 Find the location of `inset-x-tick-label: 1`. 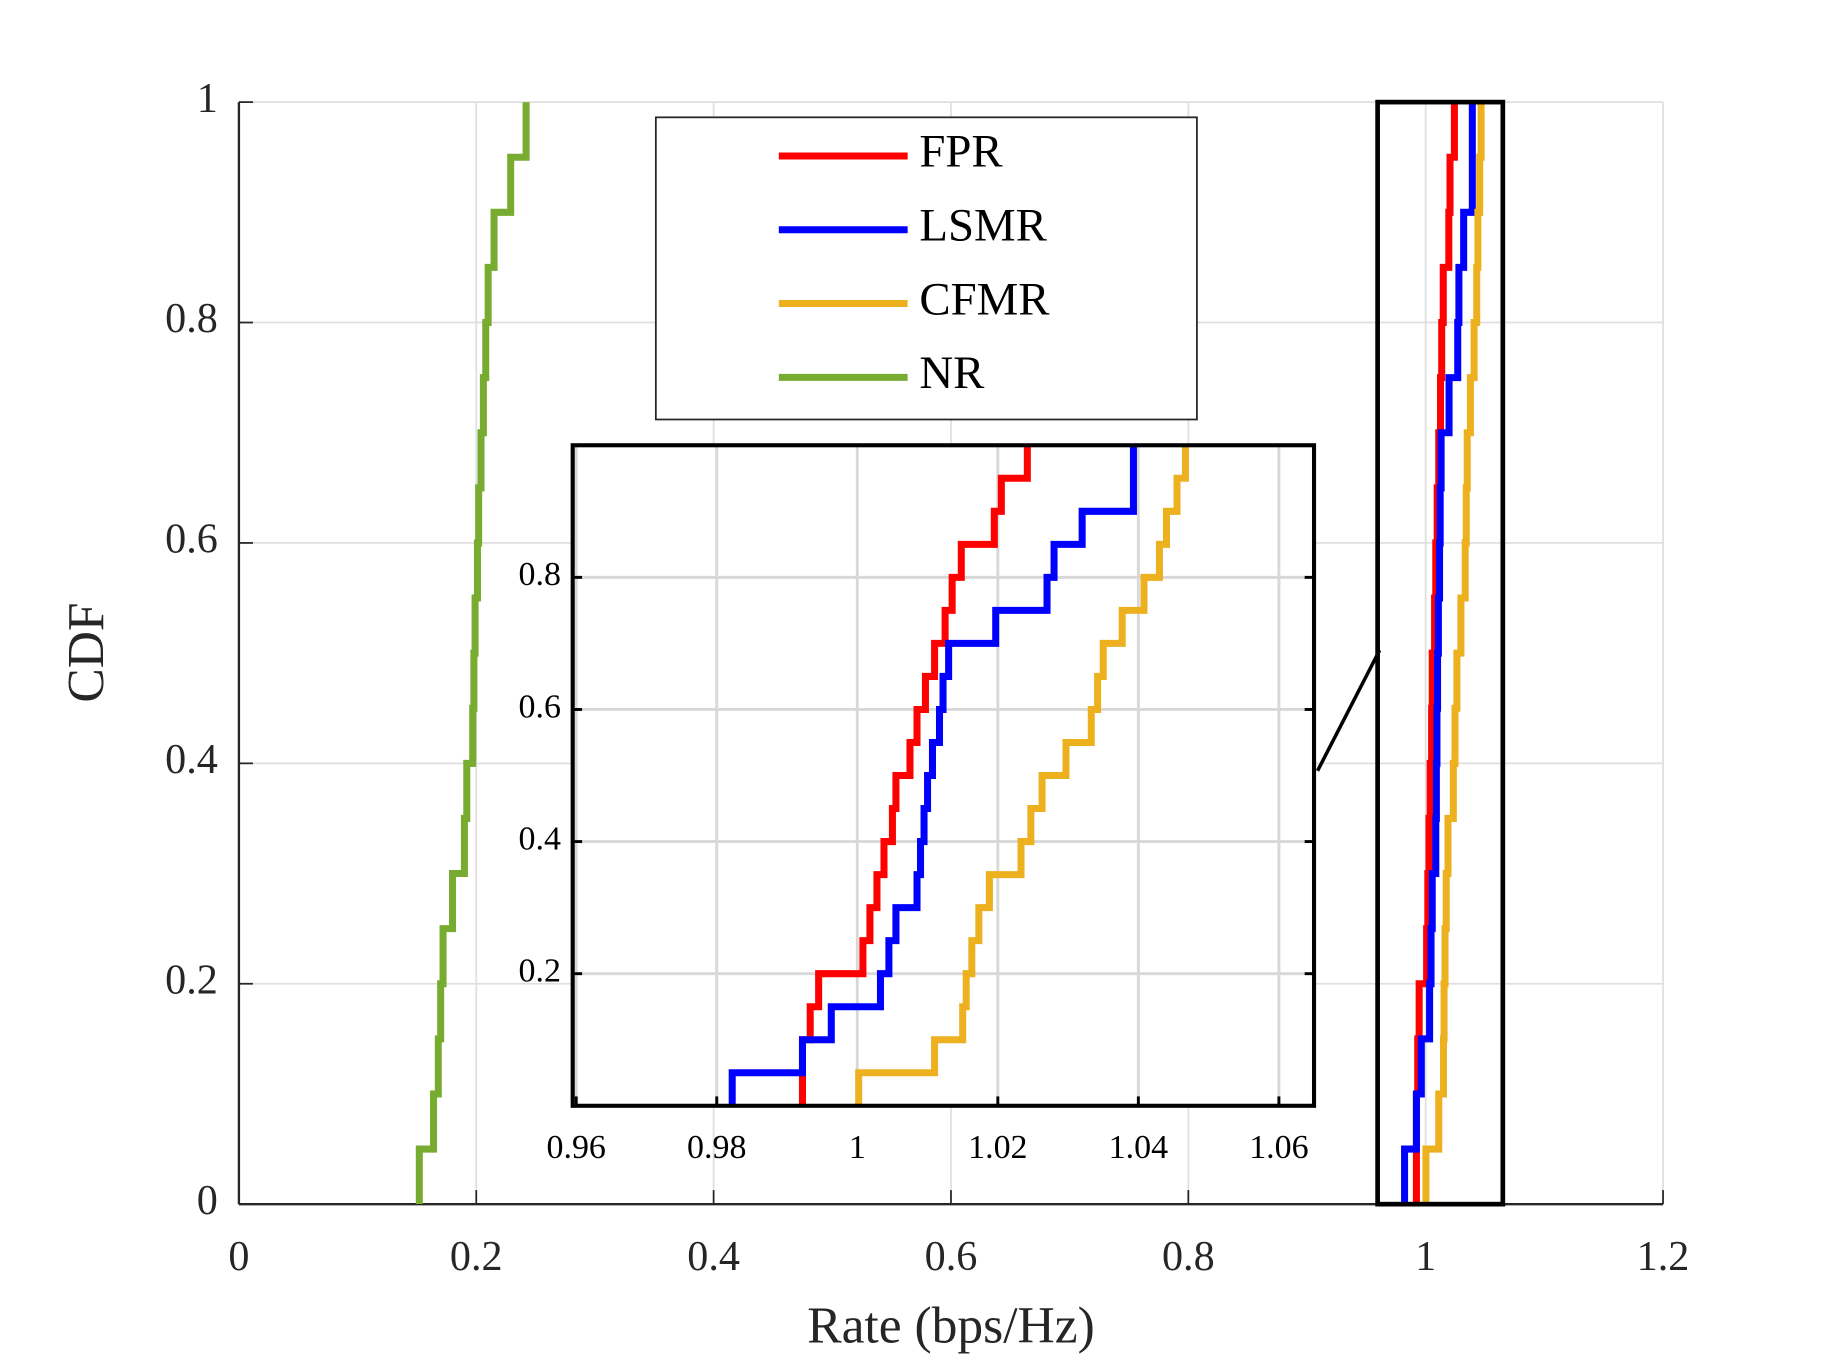

inset-x-tick-label: 1 is located at coordinates (857, 1147).